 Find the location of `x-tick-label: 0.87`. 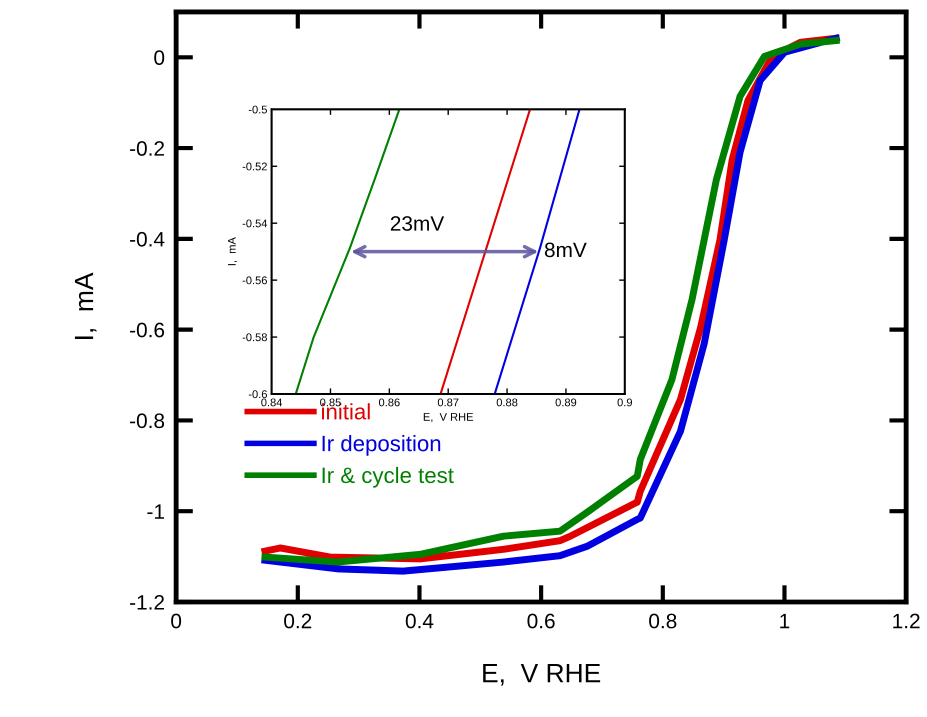

x-tick-label: 0.87 is located at coordinates (448, 402).